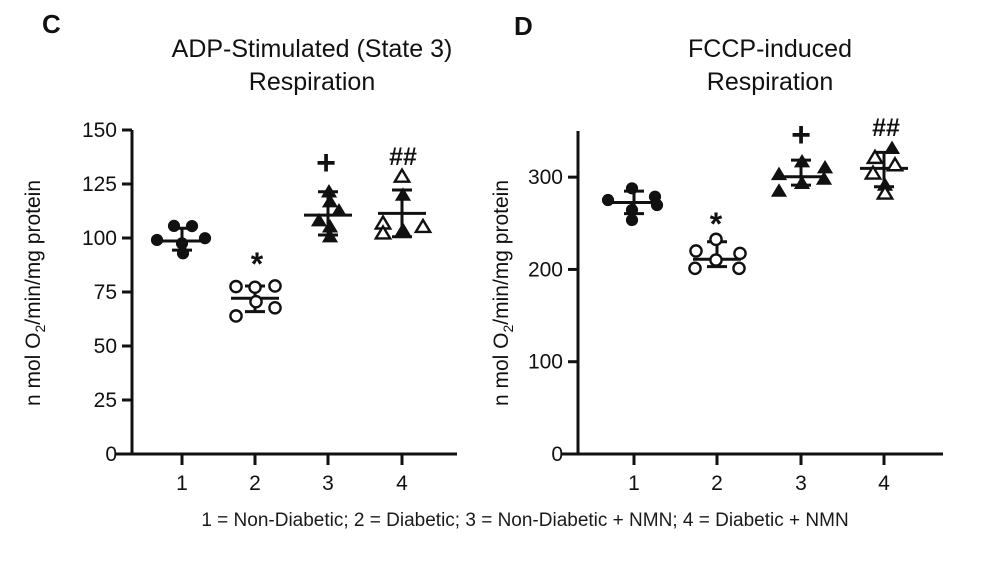 The height and width of the screenshot is (561, 997). I want to click on panel-letter: D, so click(523, 26).